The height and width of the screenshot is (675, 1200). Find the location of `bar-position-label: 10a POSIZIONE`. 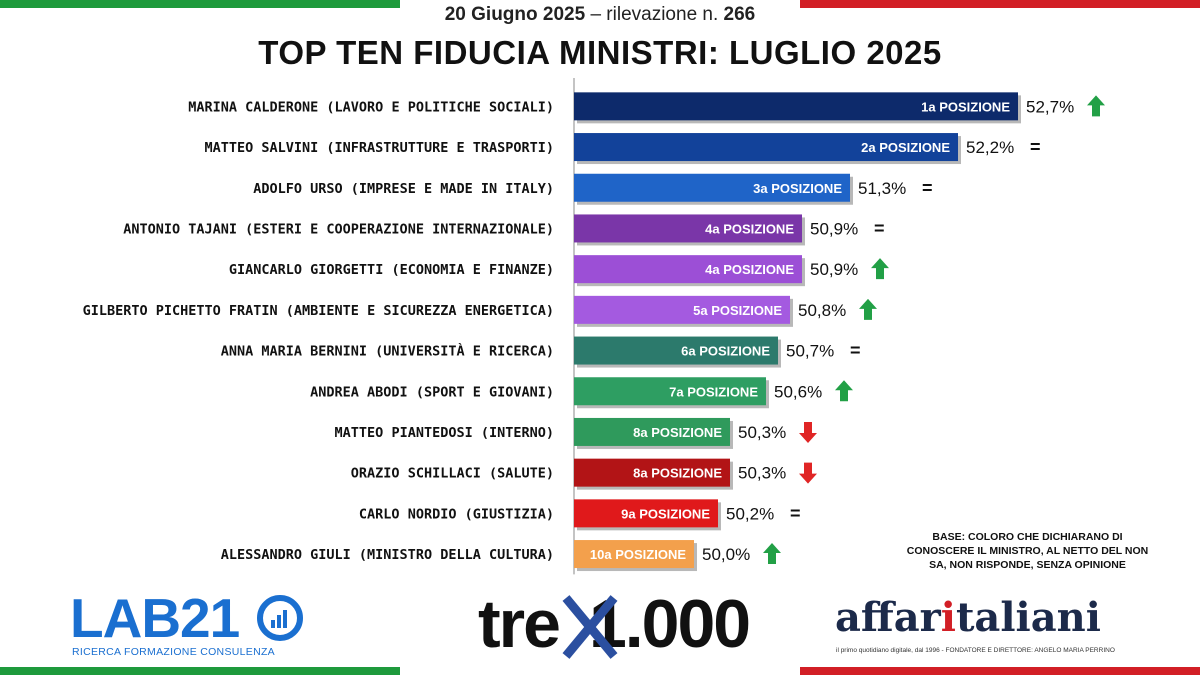

bar-position-label: 10a POSIZIONE is located at coordinates (638, 554).